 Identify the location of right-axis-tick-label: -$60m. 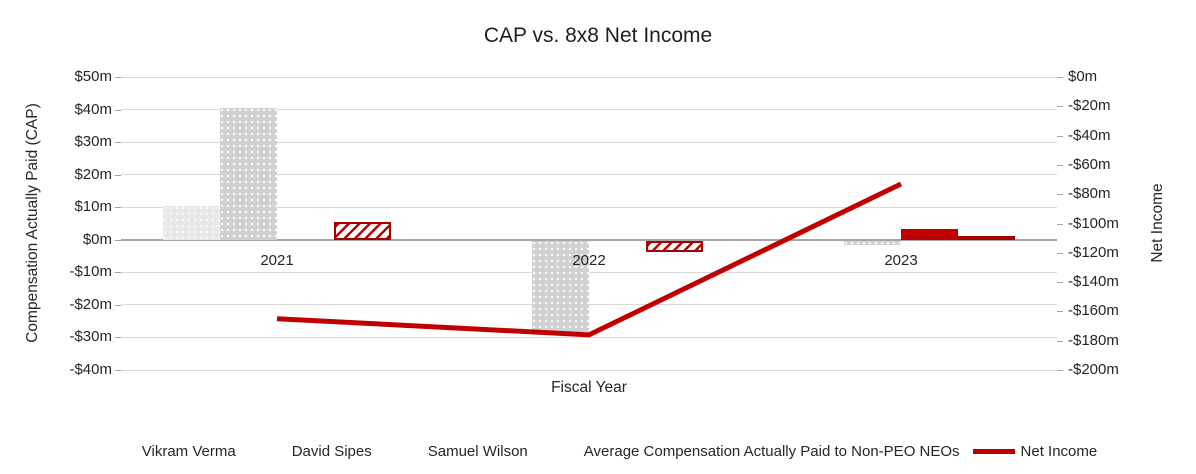
(1089, 164).